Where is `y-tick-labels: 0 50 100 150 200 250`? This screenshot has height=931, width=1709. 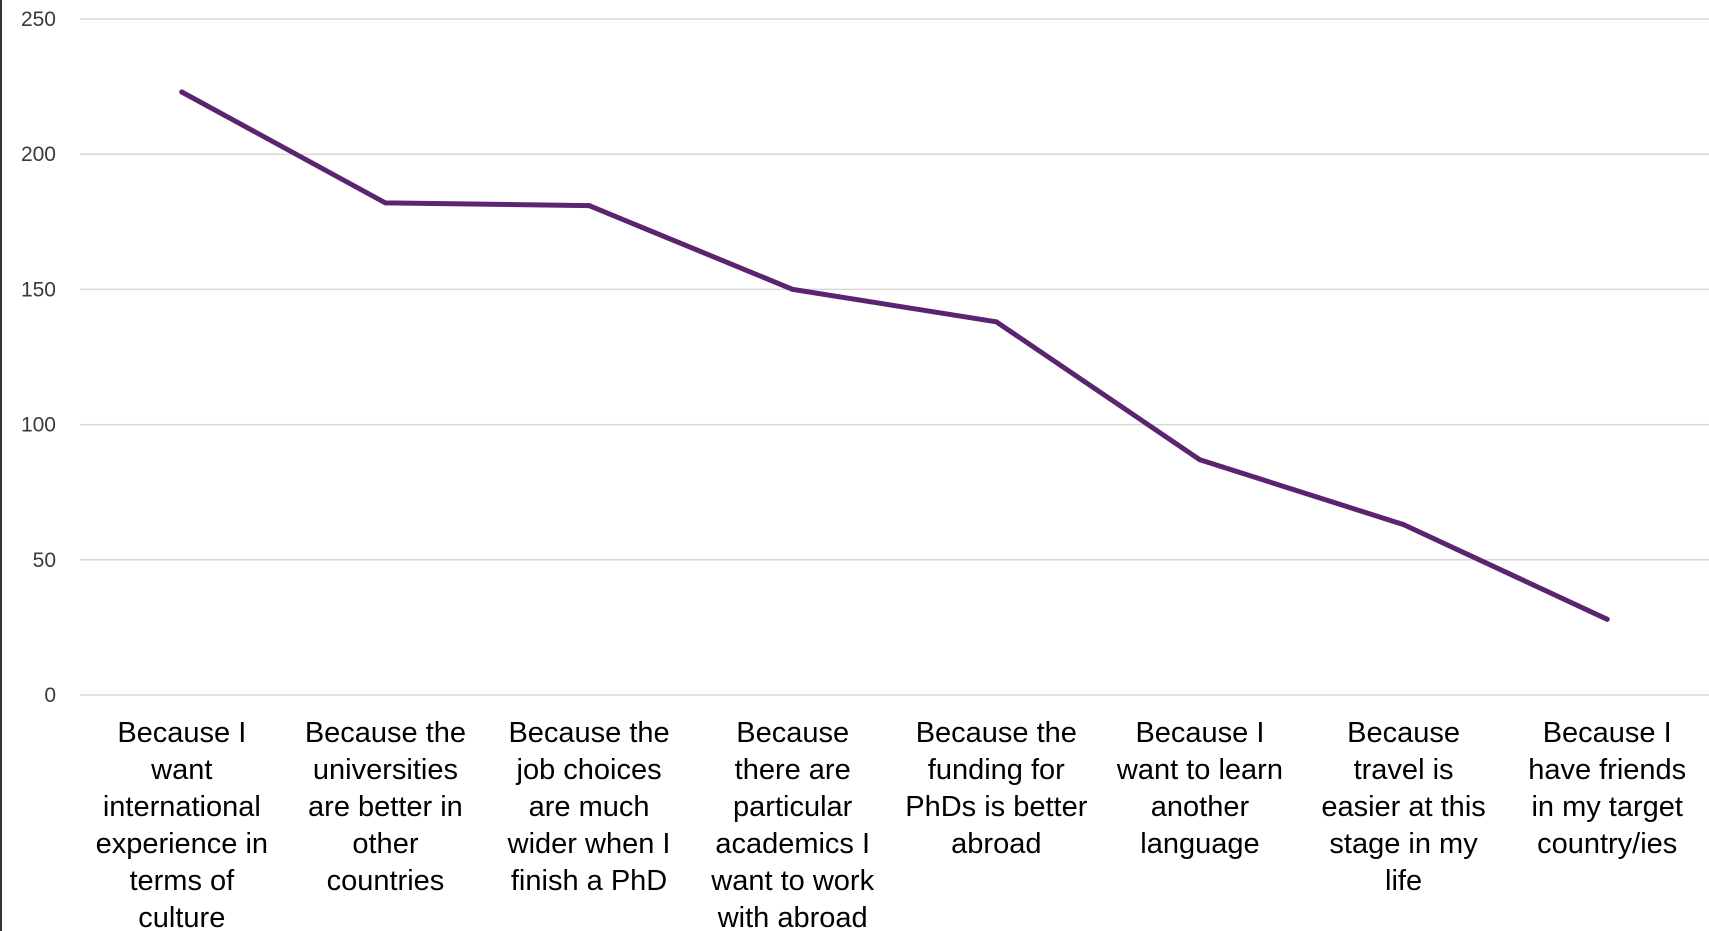 y-tick-labels: 0 50 100 150 200 250 is located at coordinates (38, 357).